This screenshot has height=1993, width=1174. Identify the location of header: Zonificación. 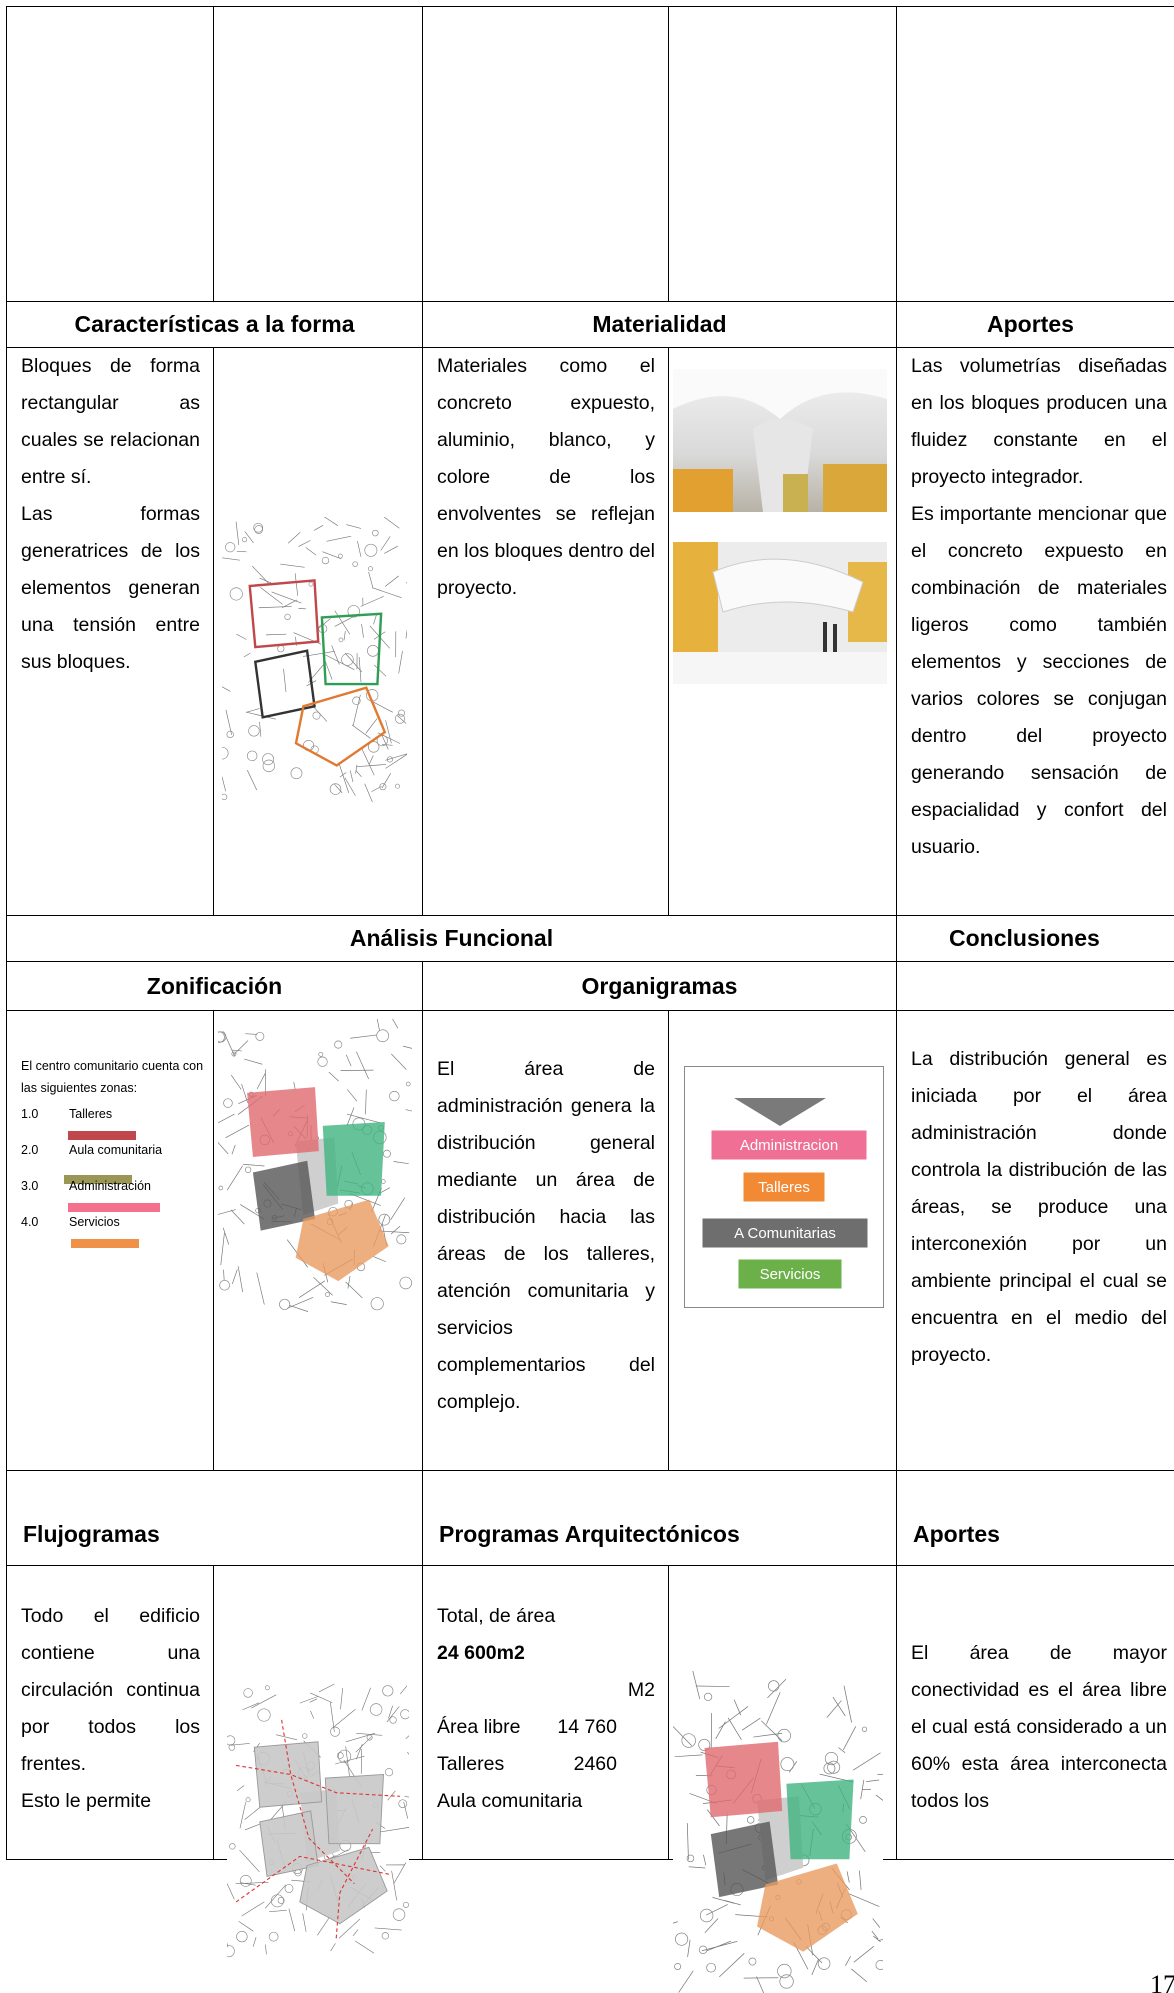
(214, 986).